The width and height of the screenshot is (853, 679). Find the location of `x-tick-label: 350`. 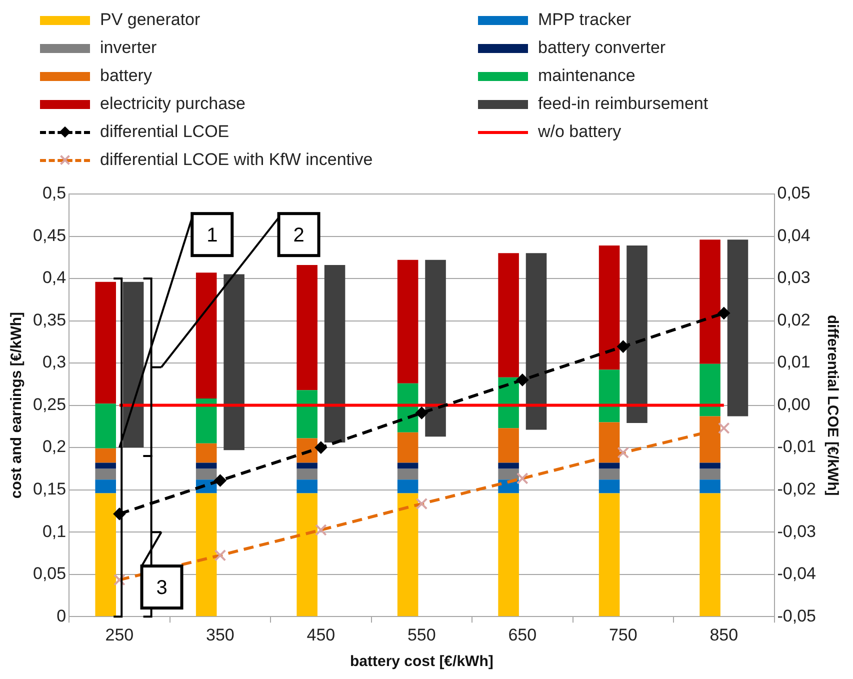

x-tick-label: 350 is located at coordinates (220, 634).